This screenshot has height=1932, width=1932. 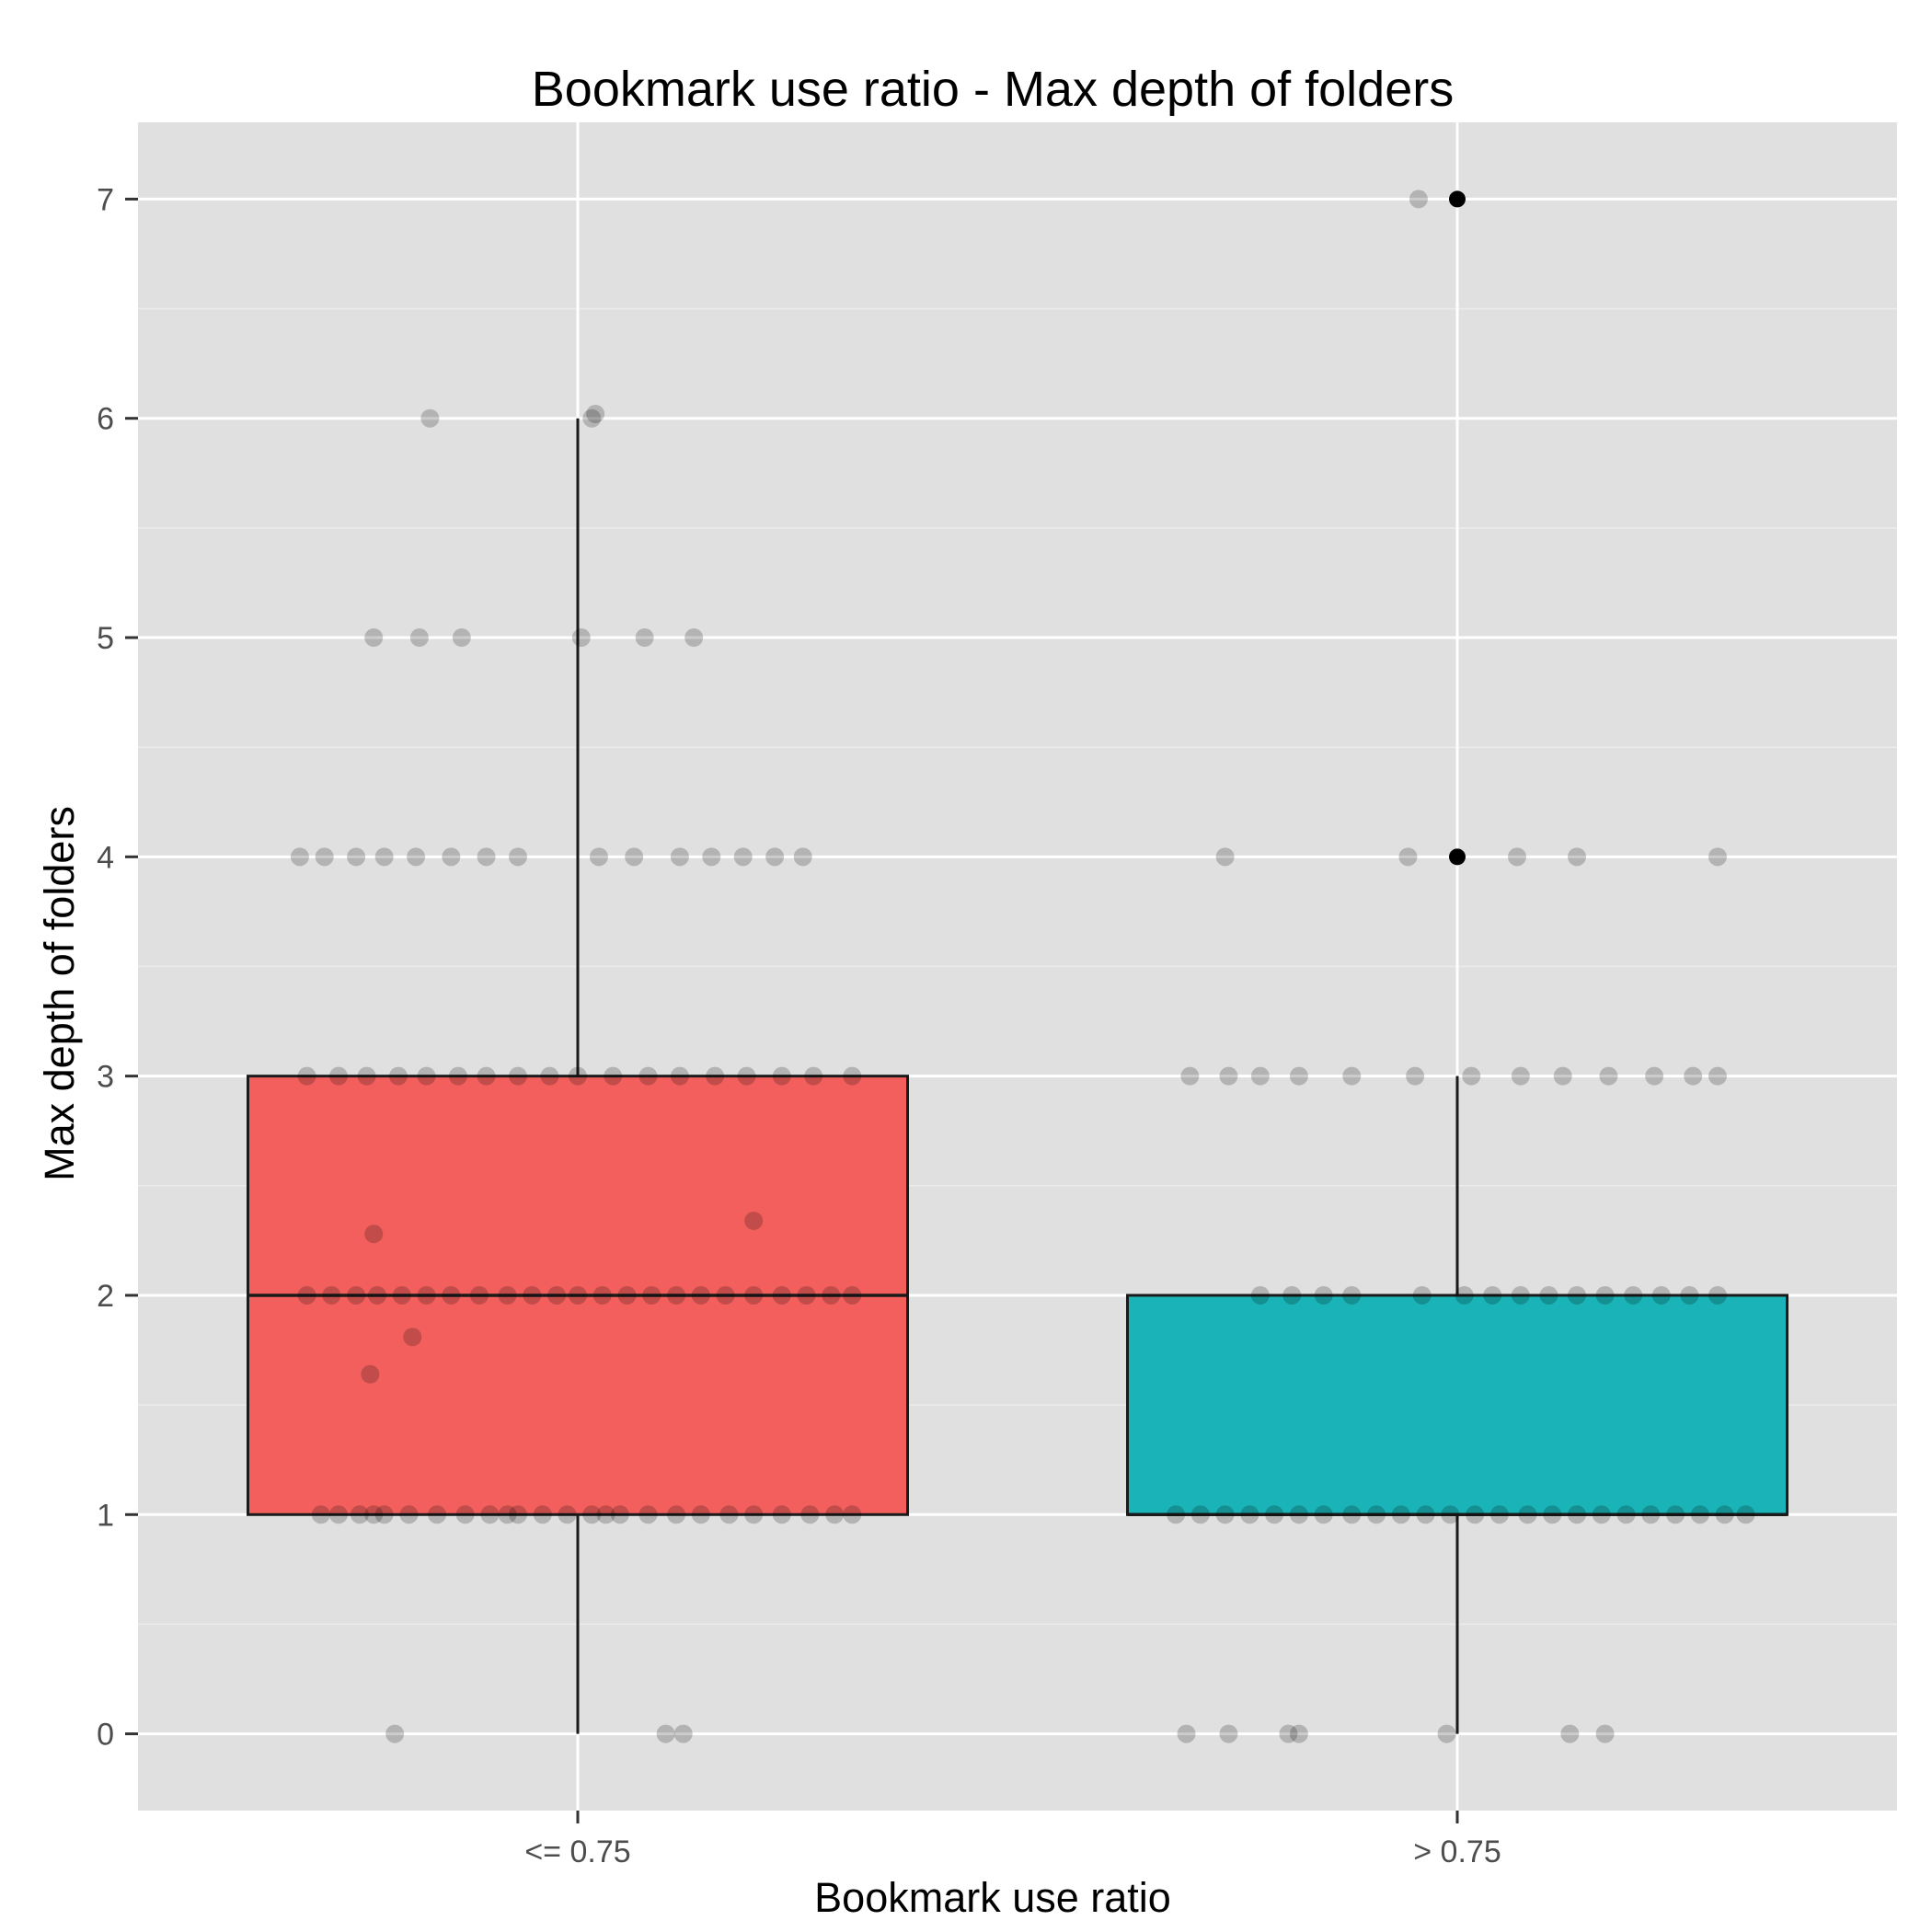 What do you see at coordinates (105, 638) in the screenshot?
I see `y-tick-label: 5` at bounding box center [105, 638].